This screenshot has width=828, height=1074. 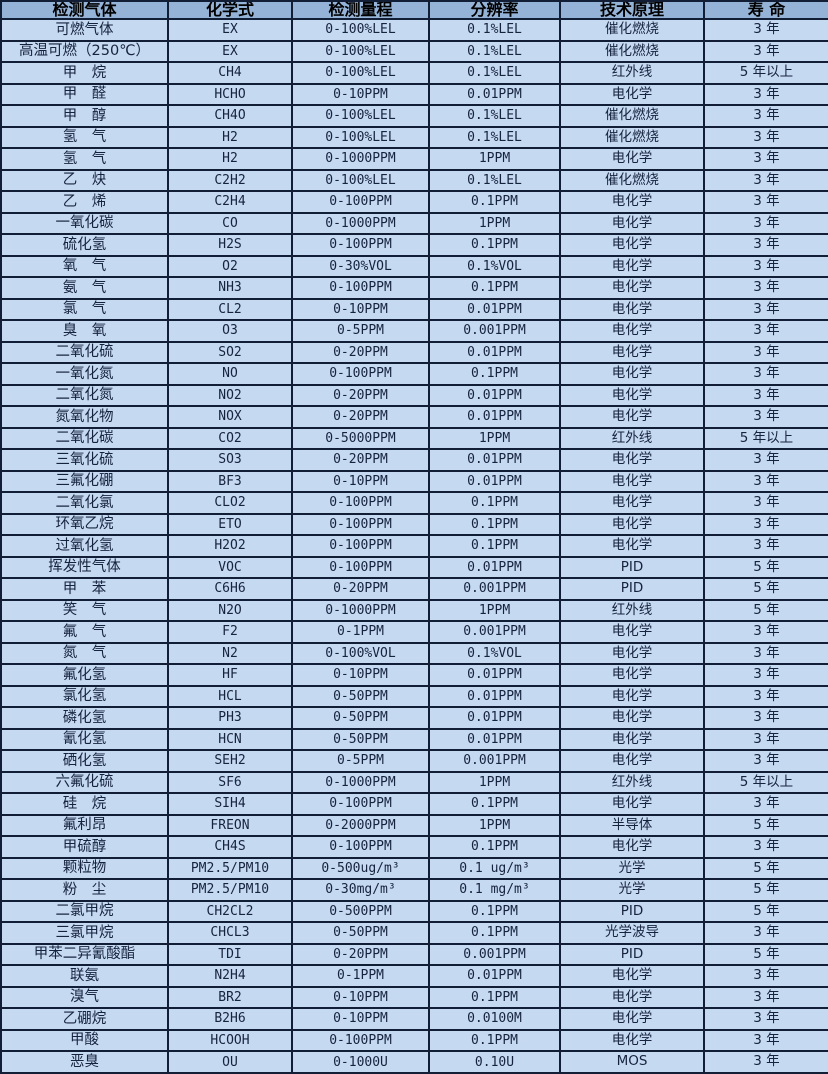 What do you see at coordinates (230, 503) in the screenshot?
I see `formula-cell: CLO2` at bounding box center [230, 503].